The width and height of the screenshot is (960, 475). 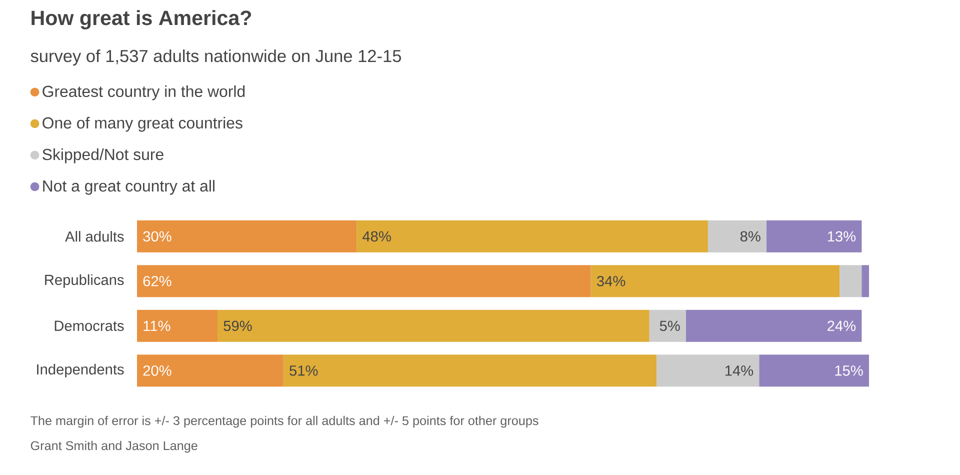 I want to click on text: The margin of error is +/- 3 percentage points for all adults and +/- 5 points for other groups, so click(x=284, y=422).